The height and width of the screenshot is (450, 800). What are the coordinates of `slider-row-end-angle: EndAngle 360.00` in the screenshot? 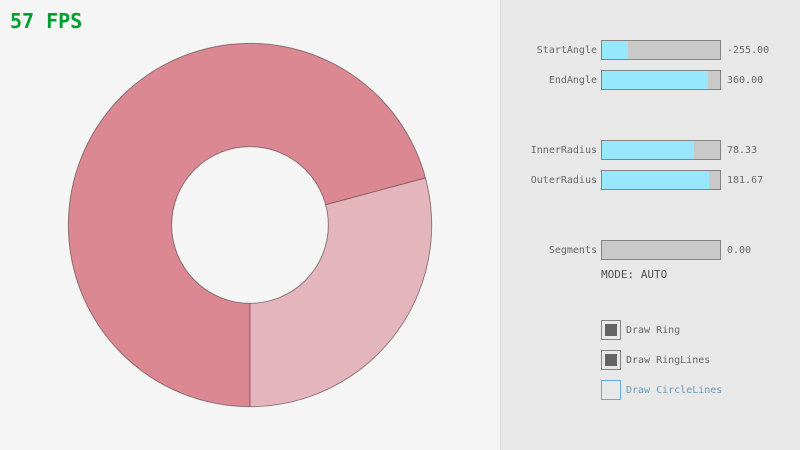 It's located at (650, 80).